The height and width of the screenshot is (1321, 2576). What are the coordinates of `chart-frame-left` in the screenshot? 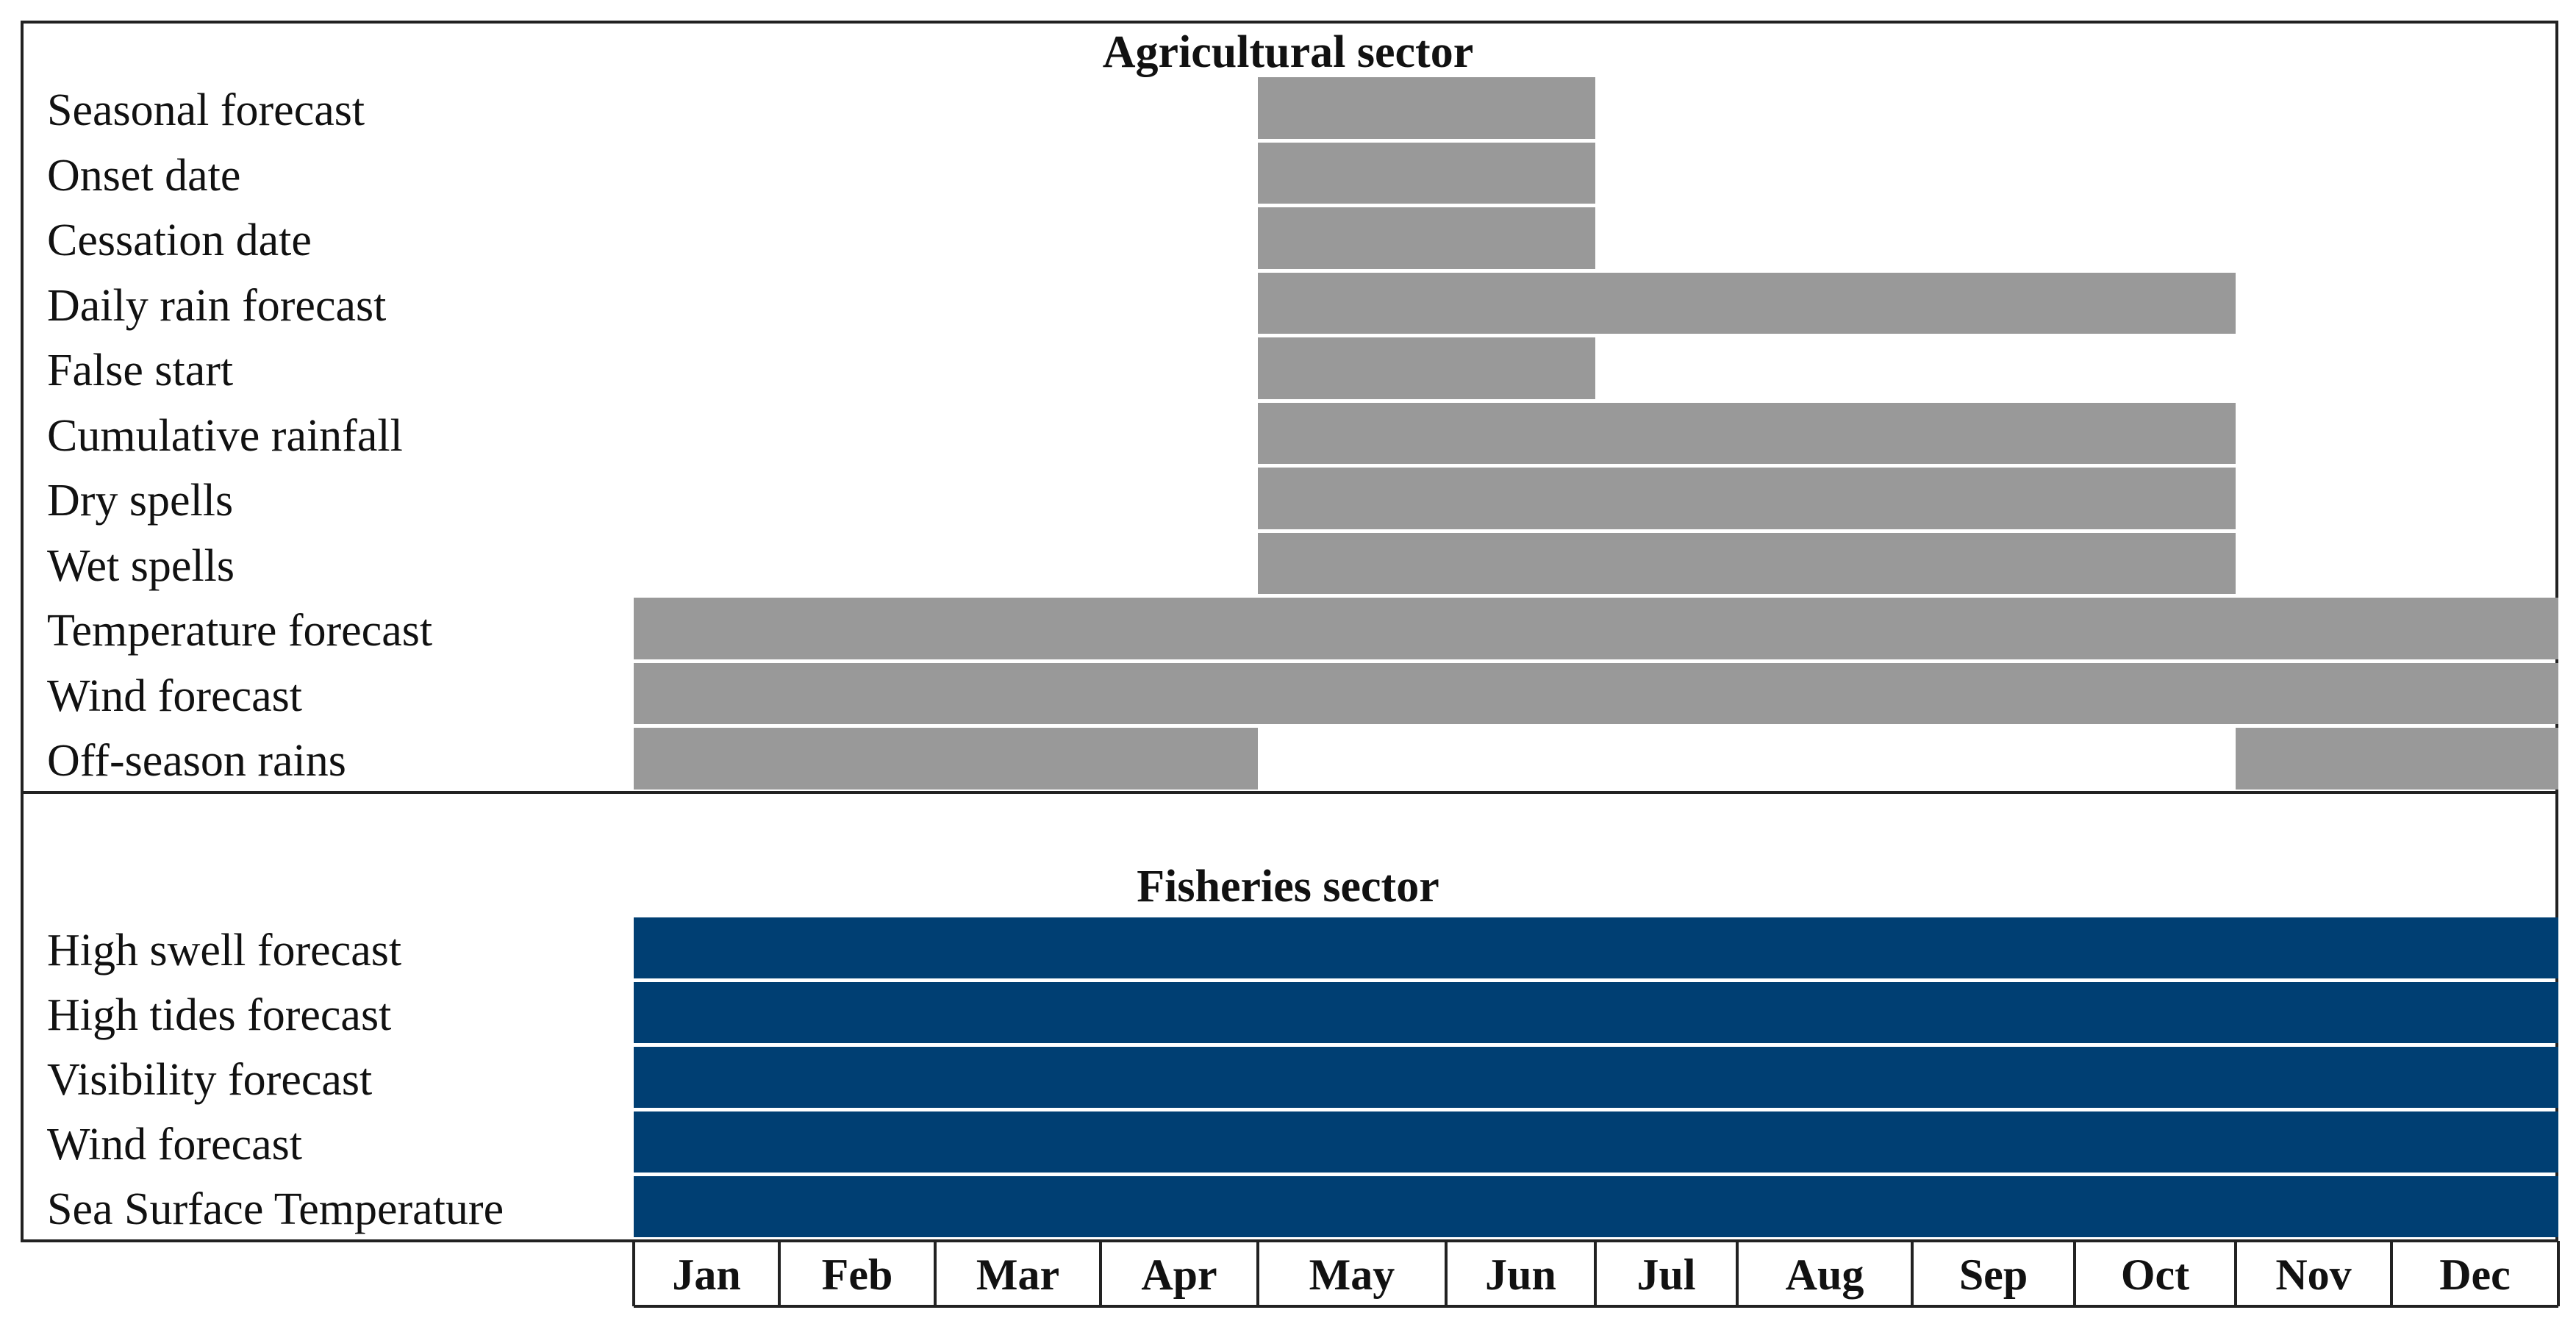 It's located at (22, 631).